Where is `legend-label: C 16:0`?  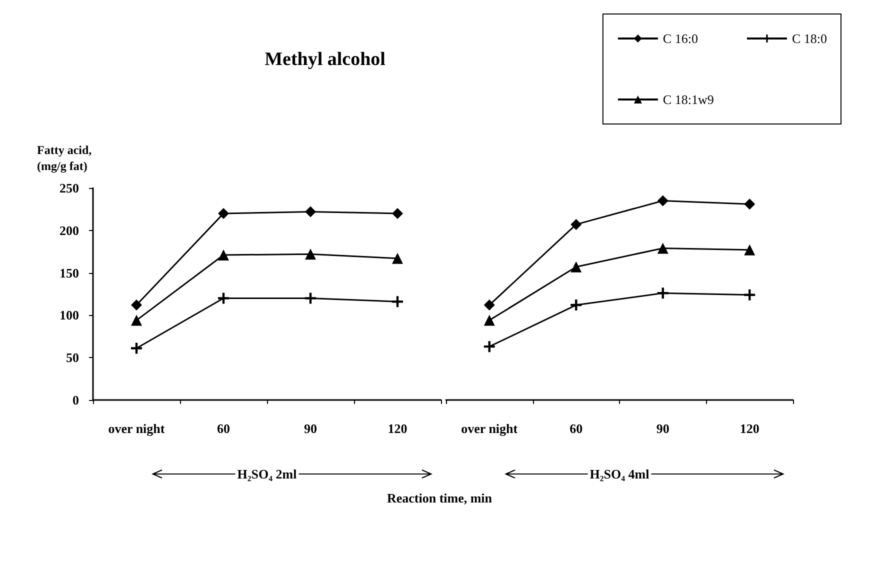
legend-label: C 16:0 is located at coordinates (680, 38).